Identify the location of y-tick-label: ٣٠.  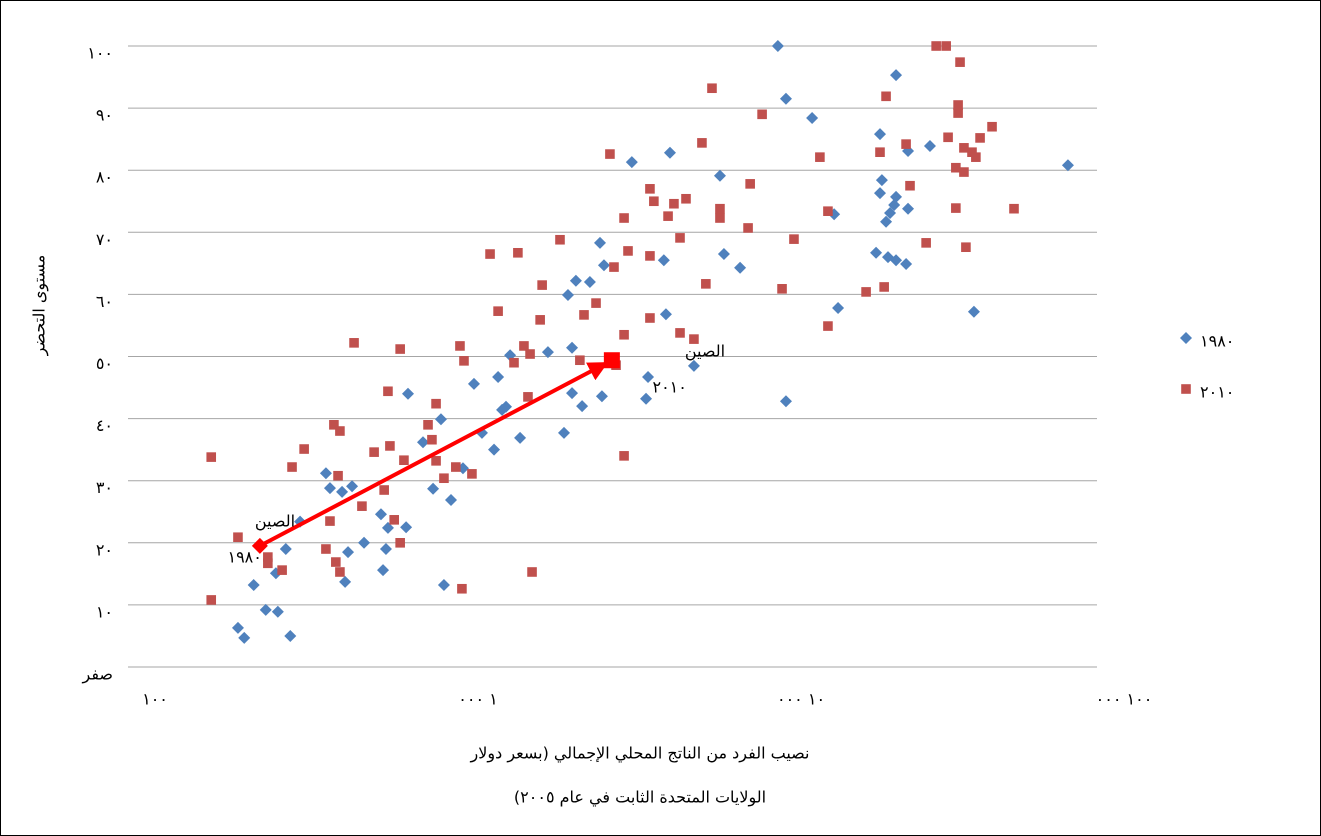
(104, 487).